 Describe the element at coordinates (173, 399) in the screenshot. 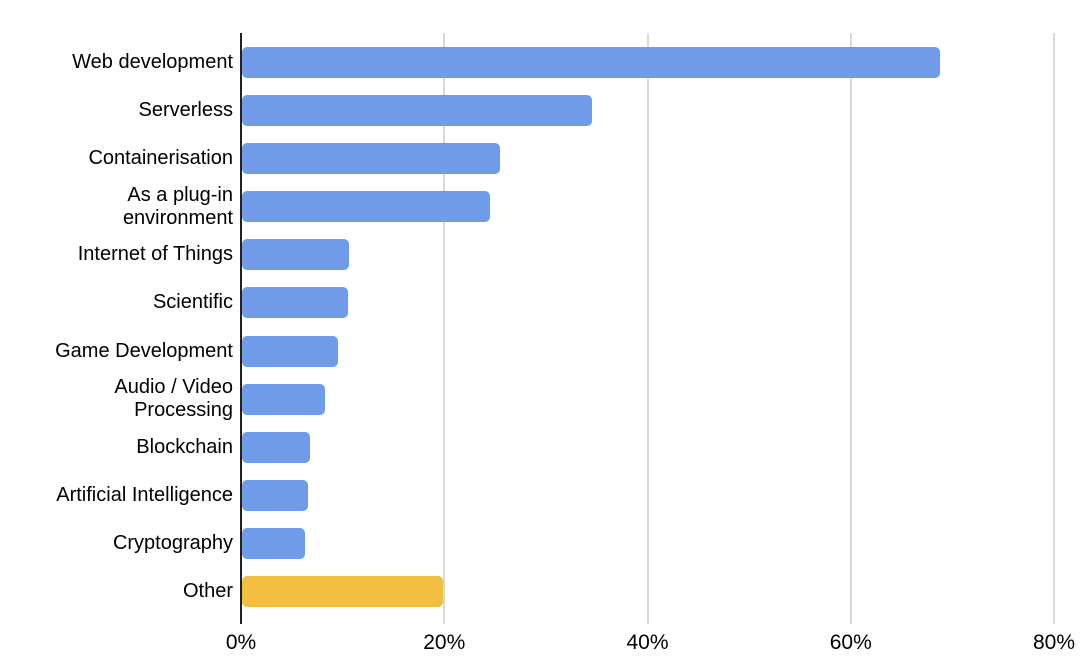

I see `category-label-audio-video-processing: Audio / Video Processing` at that location.